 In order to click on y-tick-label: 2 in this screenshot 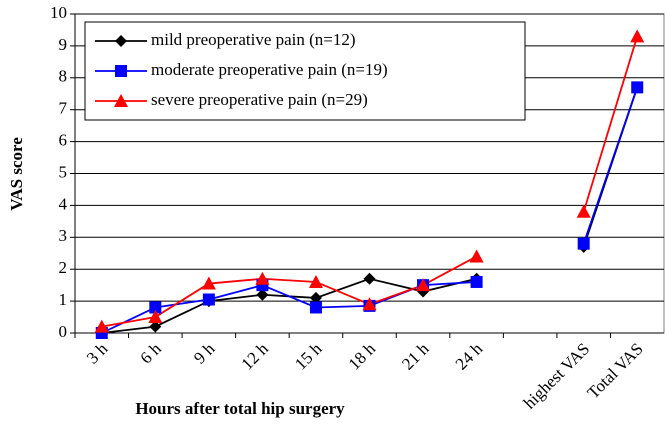, I will do `click(63, 267)`.